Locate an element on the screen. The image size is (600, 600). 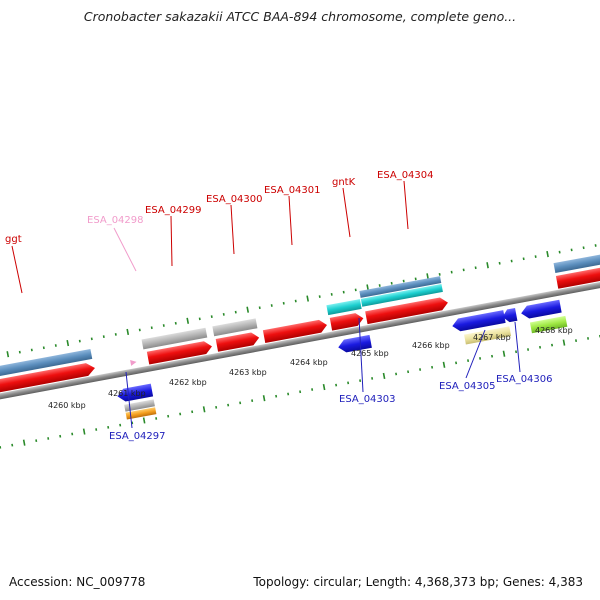
gene-bar-cyan-gntk is located at coordinates (344, 307).